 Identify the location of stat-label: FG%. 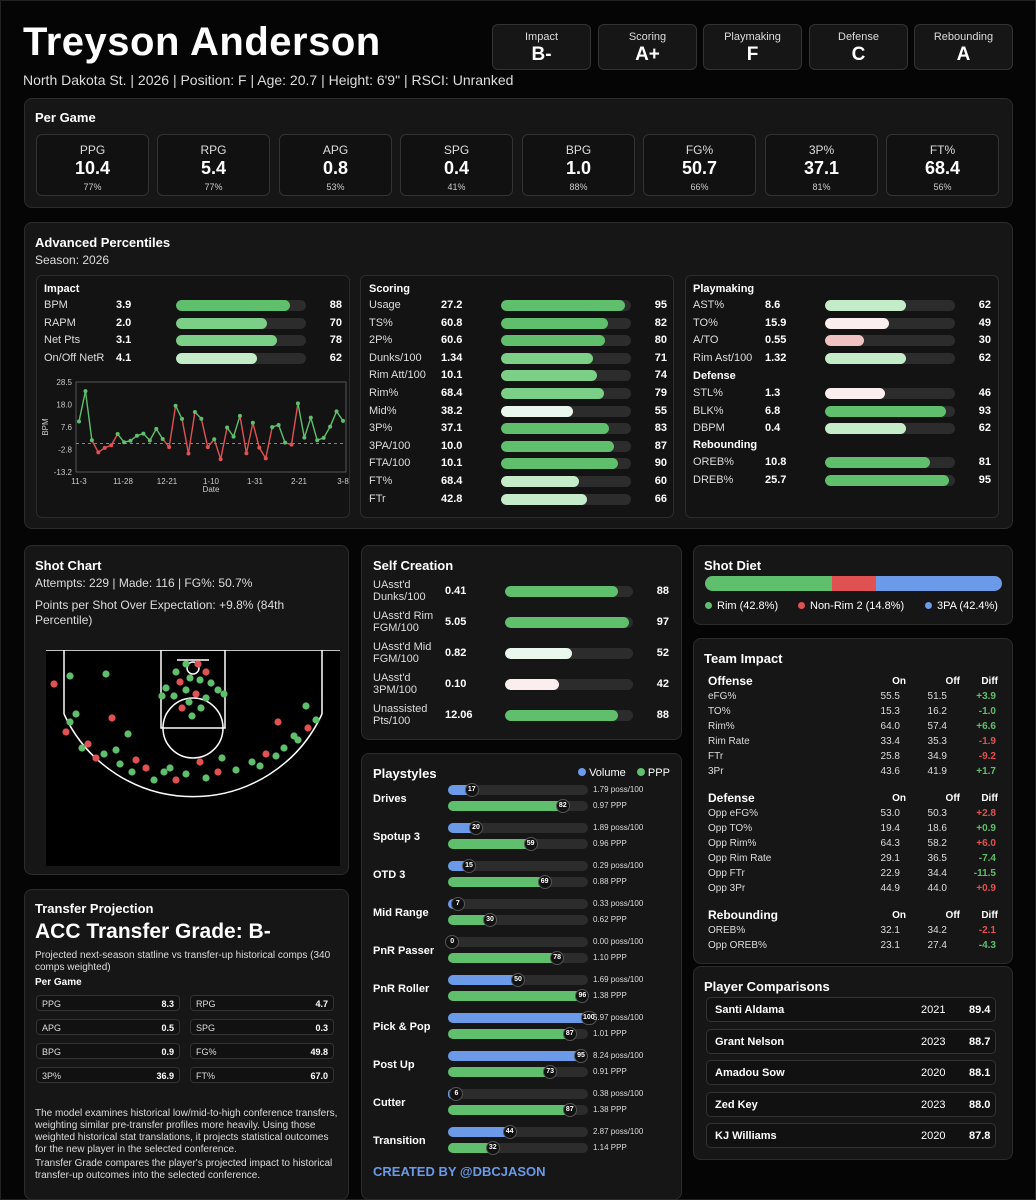
(699, 150).